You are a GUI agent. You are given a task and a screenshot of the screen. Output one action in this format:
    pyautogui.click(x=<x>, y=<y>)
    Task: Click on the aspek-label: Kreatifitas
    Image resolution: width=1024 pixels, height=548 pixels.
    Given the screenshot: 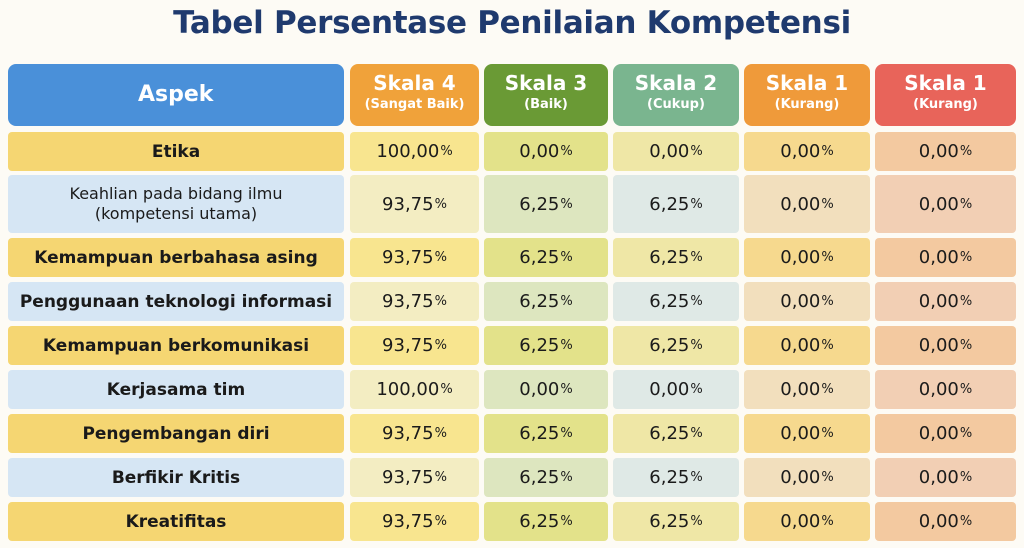 What is the action you would take?
    pyautogui.click(x=176, y=521)
    